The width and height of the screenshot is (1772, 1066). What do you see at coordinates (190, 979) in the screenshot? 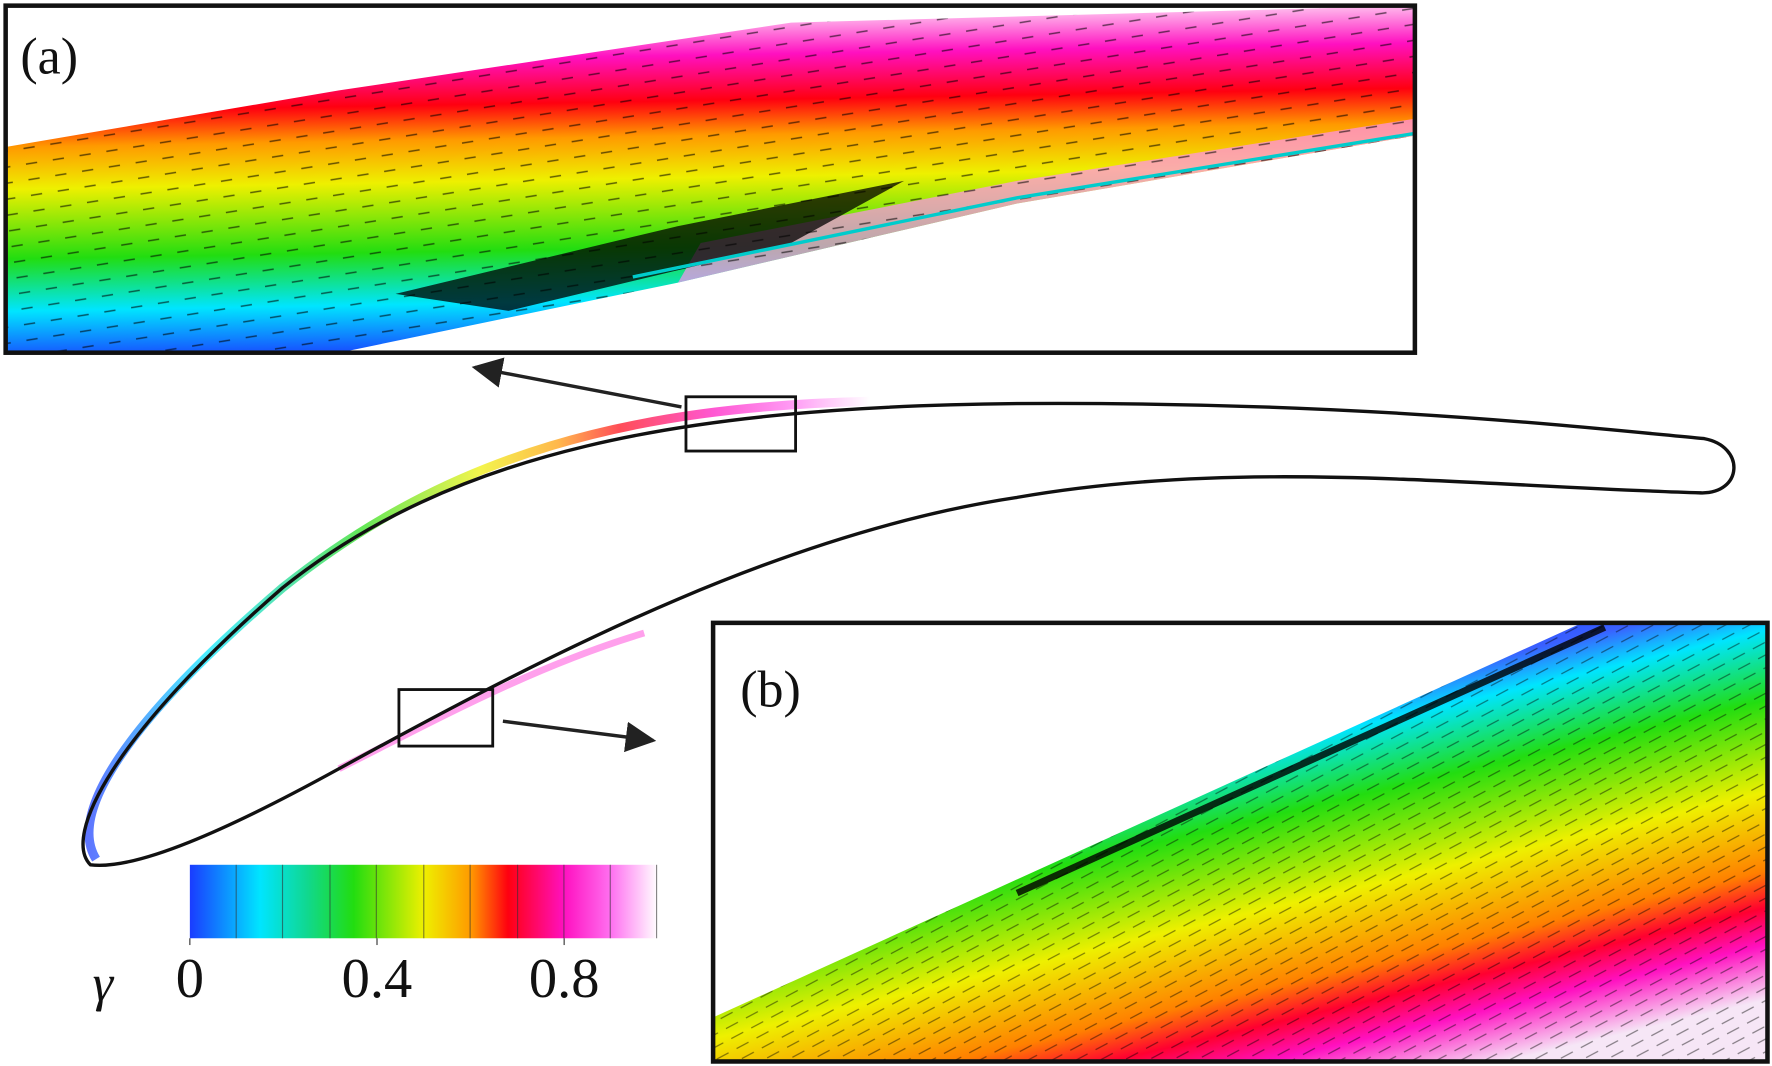
I see `colorbar-tick-label: 0` at bounding box center [190, 979].